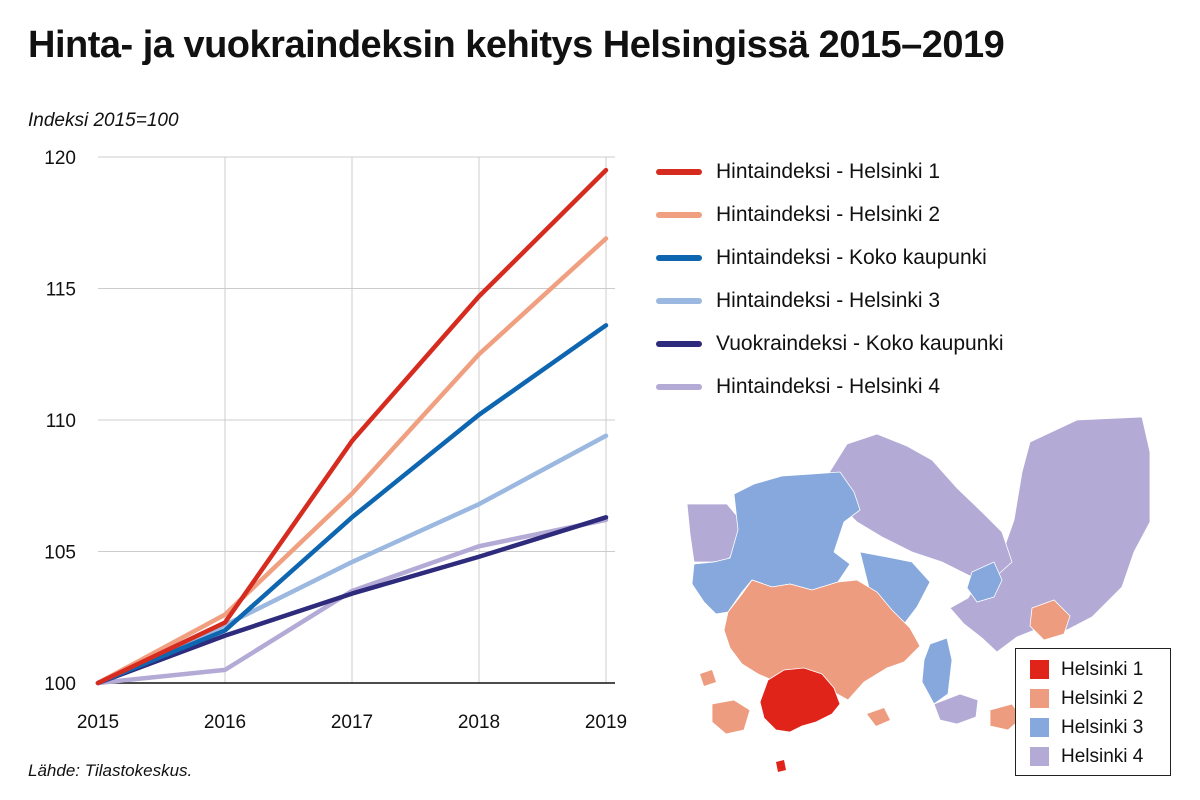 The image size is (1200, 800). What do you see at coordinates (110, 770) in the screenshot?
I see `source-note: Lähde: Tilastokeskus.` at bounding box center [110, 770].